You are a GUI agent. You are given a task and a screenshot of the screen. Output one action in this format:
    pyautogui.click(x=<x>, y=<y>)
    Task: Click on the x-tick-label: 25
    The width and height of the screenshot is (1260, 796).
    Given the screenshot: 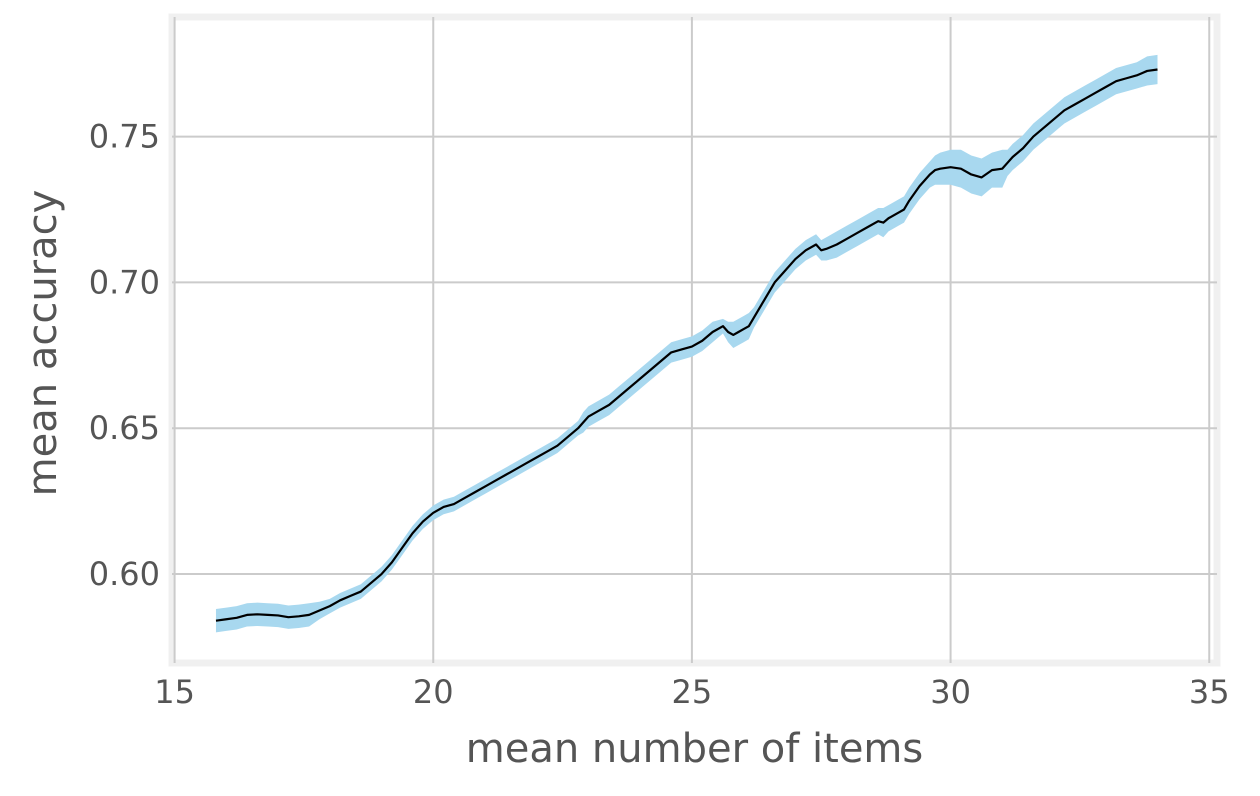 What is the action you would take?
    pyautogui.click(x=692, y=692)
    